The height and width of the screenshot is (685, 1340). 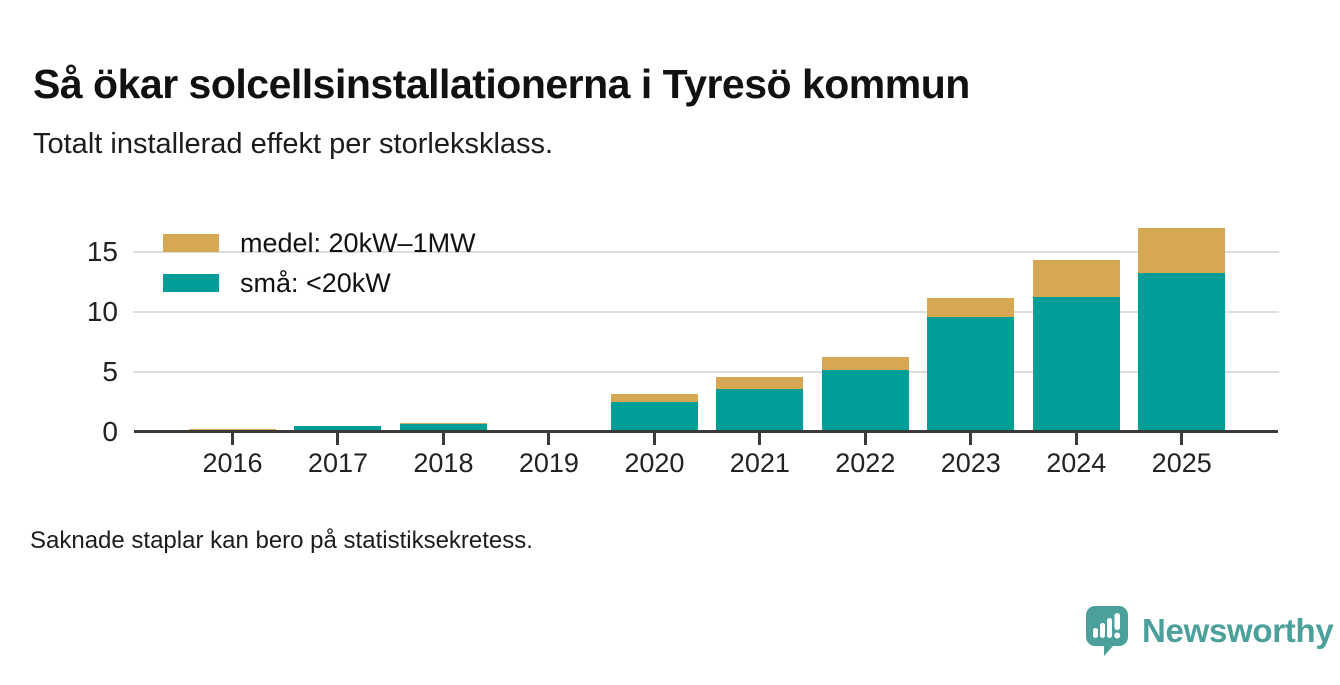 What do you see at coordinates (232, 463) in the screenshot?
I see `x-axis-tick-label: 2016` at bounding box center [232, 463].